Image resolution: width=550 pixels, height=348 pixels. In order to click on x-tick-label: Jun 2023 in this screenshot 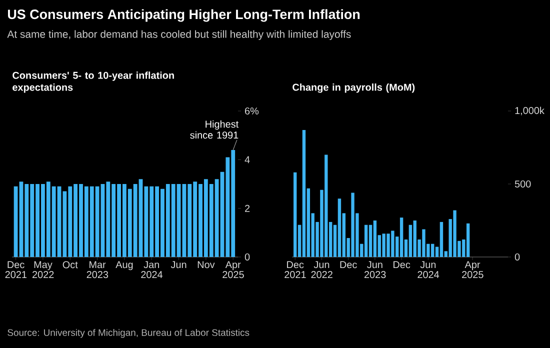, I will do `click(375, 269)`.